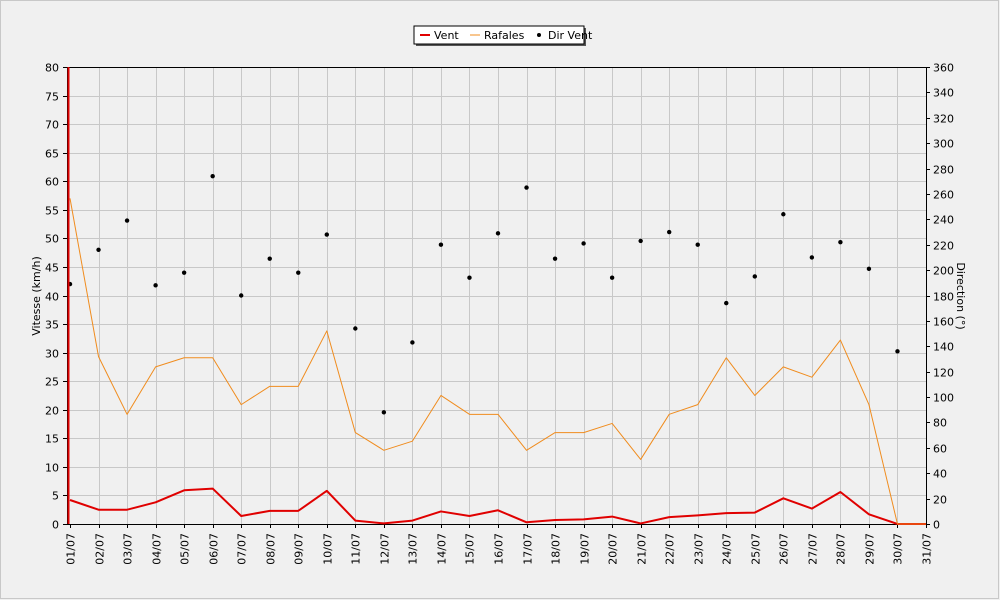 The width and height of the screenshot is (1000, 600). What do you see at coordinates (727, 549) in the screenshot?
I see `x-tick-label: 24/07` at bounding box center [727, 549].